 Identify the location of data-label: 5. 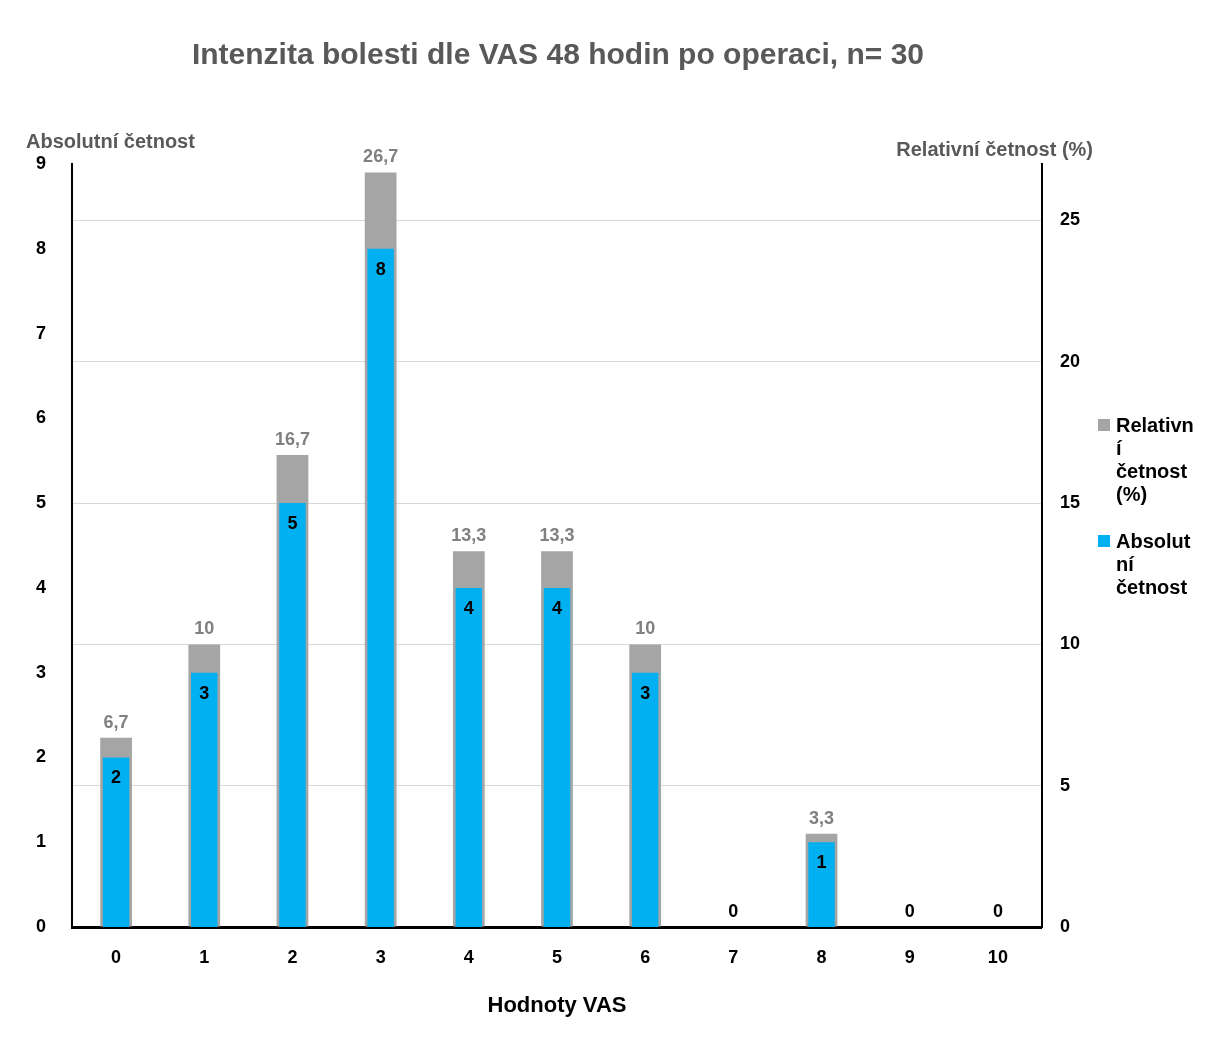
(292, 523).